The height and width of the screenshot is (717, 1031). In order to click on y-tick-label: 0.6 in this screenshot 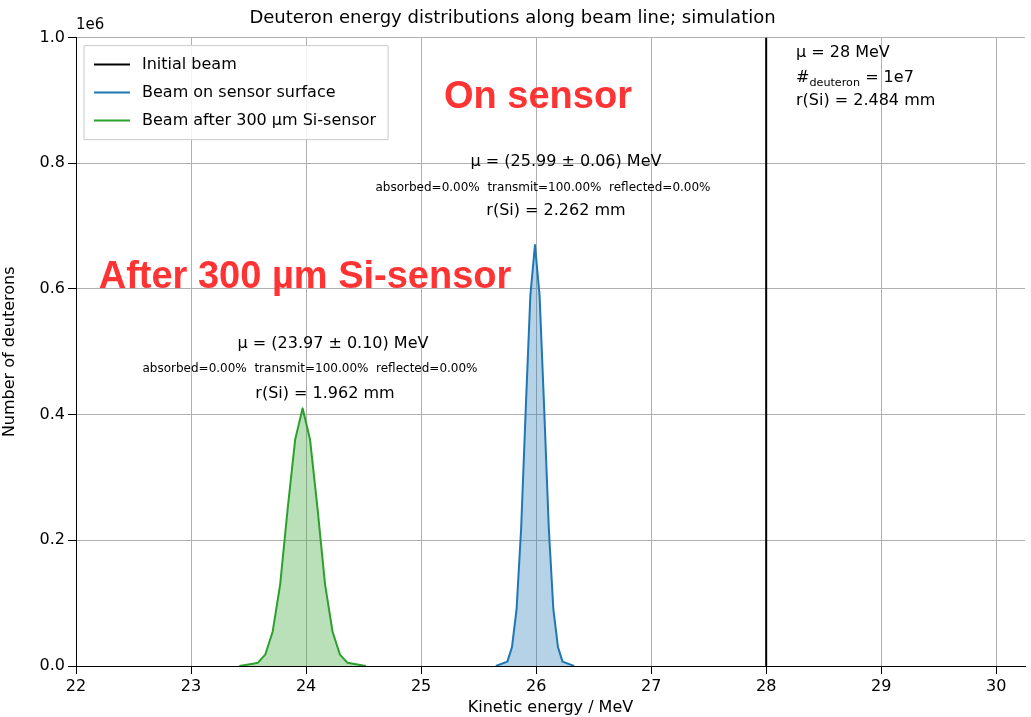, I will do `click(52, 288)`.